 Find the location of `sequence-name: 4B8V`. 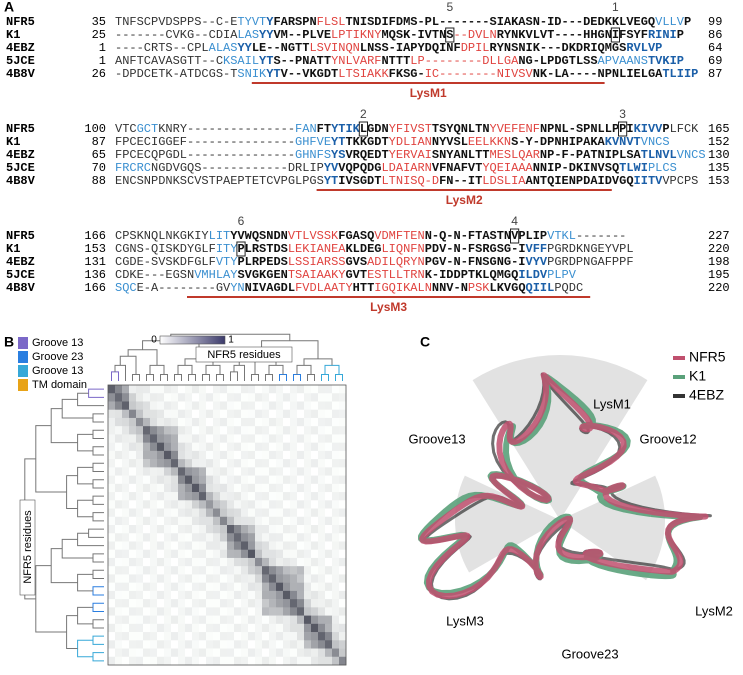

sequence-name: 4B8V is located at coordinates (21, 181).